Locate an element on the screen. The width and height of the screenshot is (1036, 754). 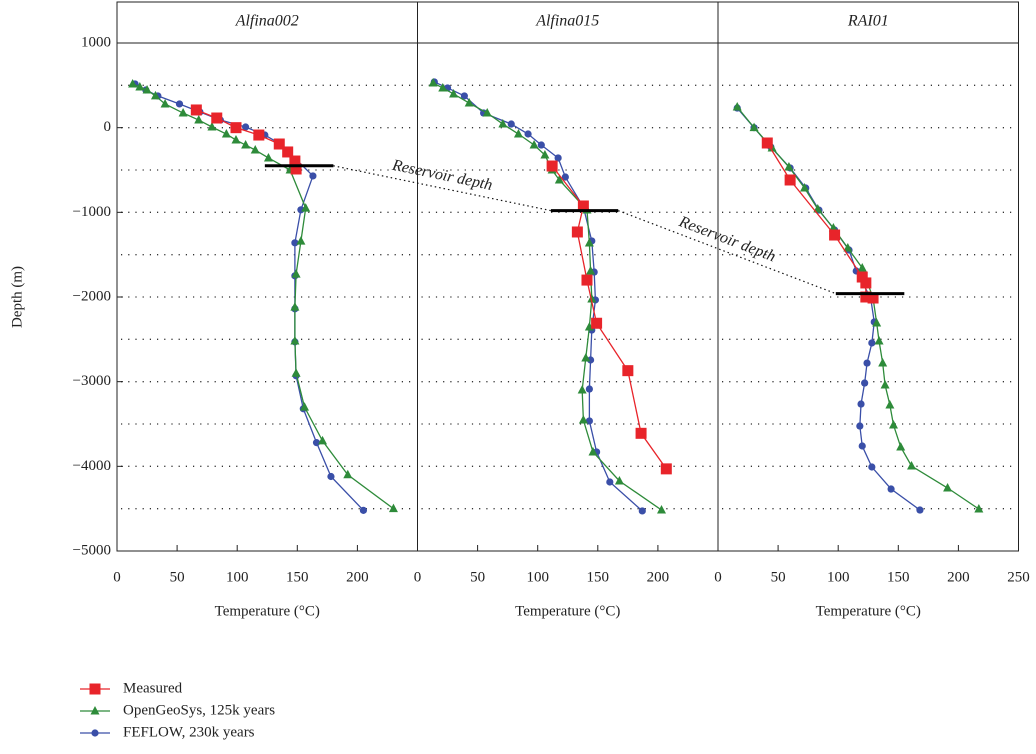
y-tick-label: 0 is located at coordinates (108, 127).